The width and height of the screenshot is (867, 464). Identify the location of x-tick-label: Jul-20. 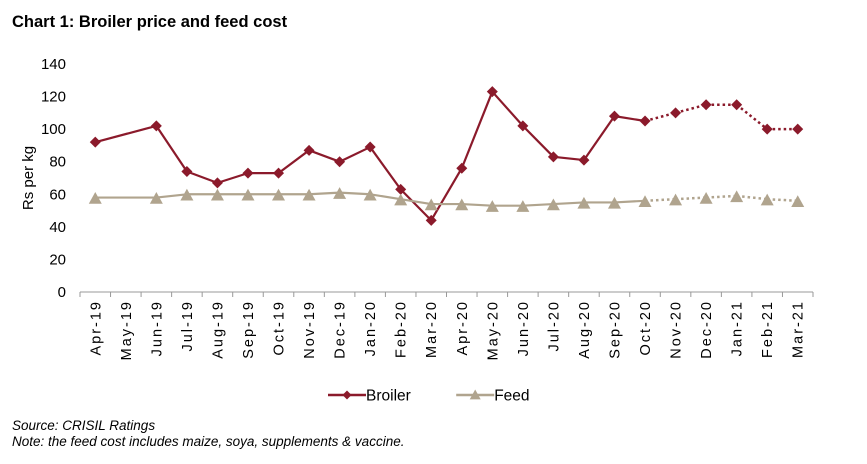
(554, 326).